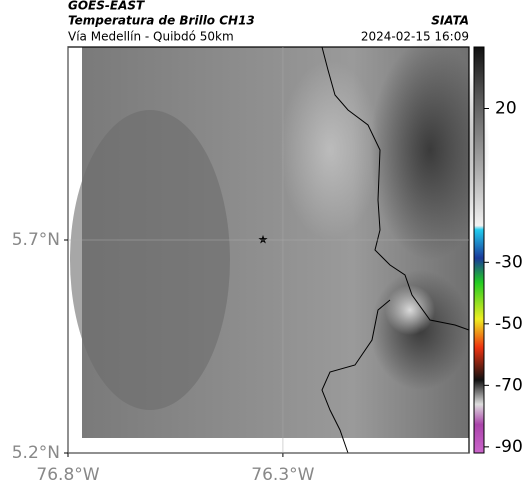 This screenshot has width=526, height=495. Describe the element at coordinates (506, 109) in the screenshot. I see `colorbar-tick-label: 20` at that location.